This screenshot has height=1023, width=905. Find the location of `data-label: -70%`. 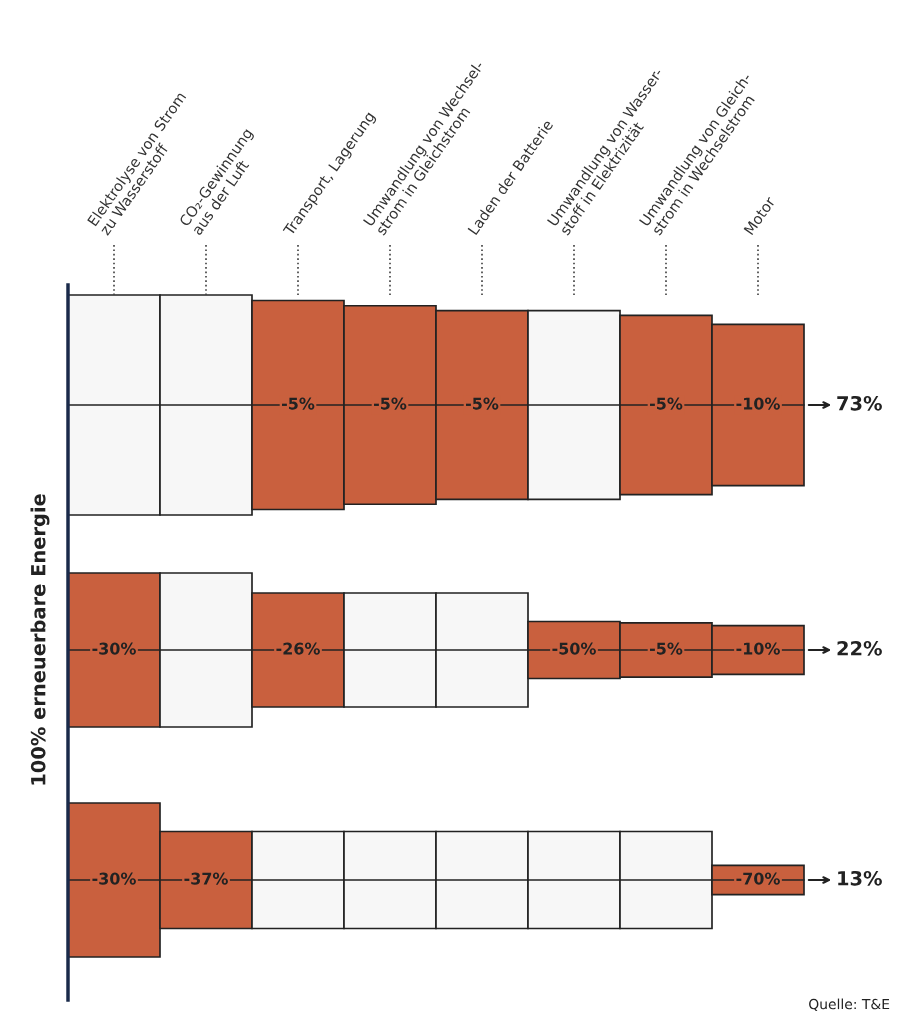

data-label: -70% is located at coordinates (758, 878).